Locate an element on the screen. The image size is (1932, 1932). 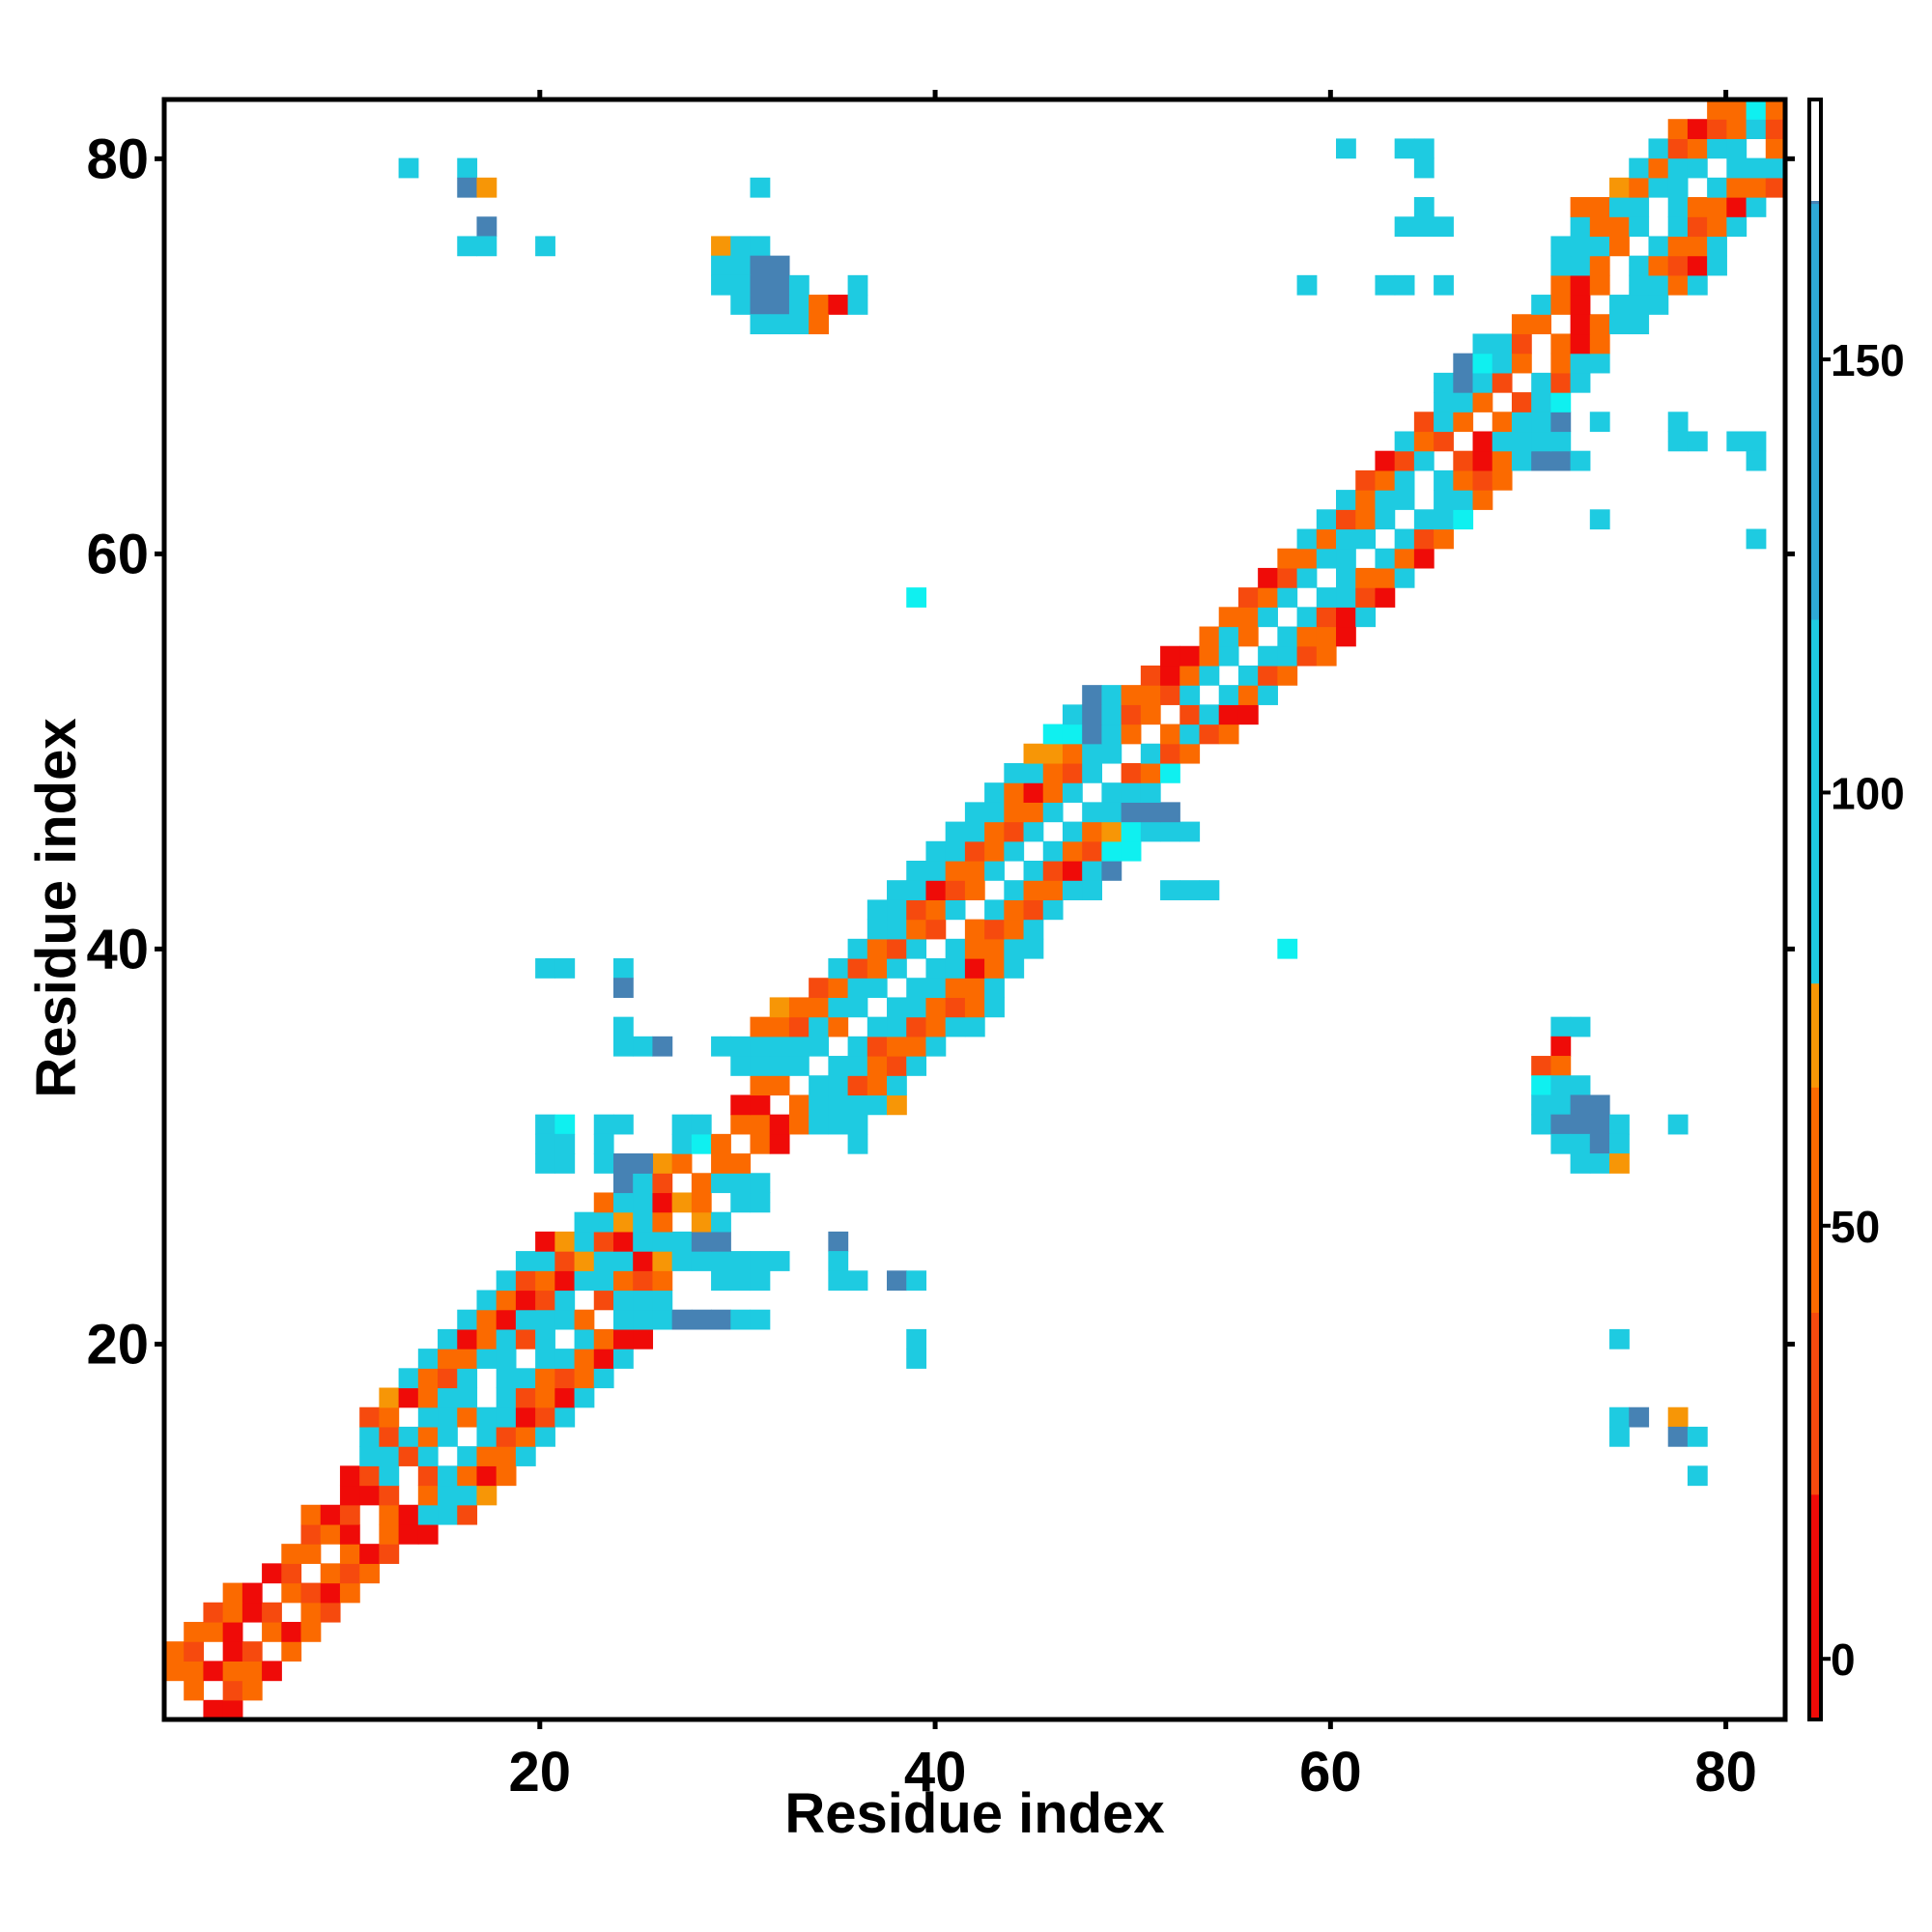
x-tick-label: 40 is located at coordinates (935, 1772).